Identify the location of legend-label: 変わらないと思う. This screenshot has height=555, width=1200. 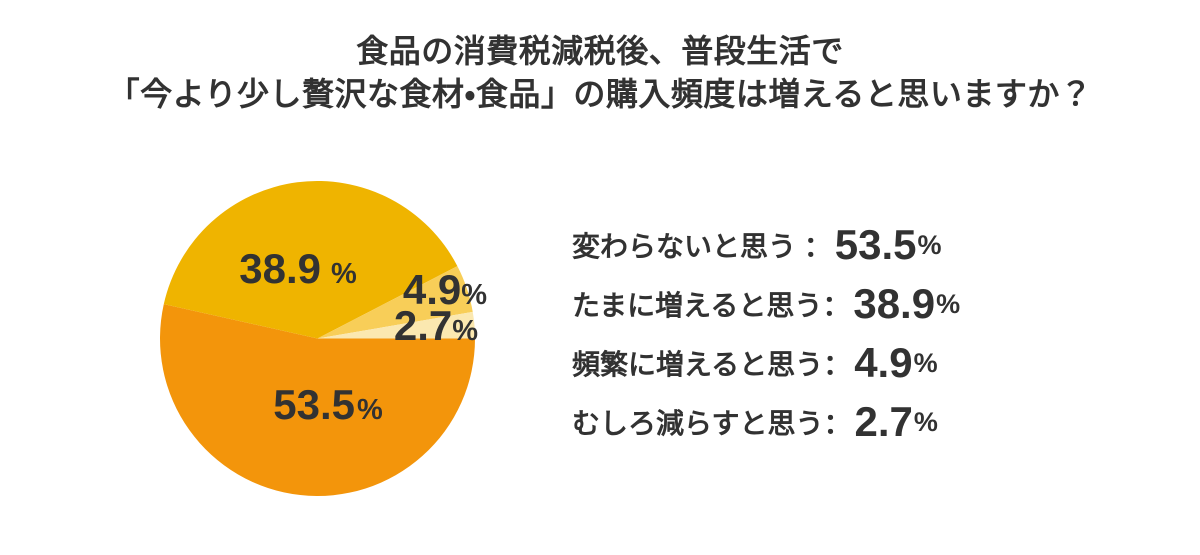
(688, 246).